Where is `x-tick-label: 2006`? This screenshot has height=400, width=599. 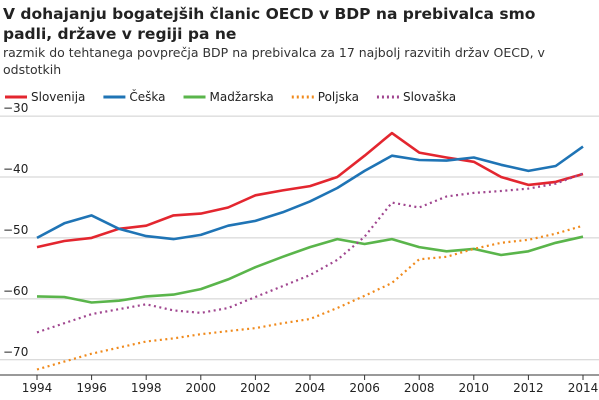
x-tick-label: 2006 is located at coordinates (364, 388).